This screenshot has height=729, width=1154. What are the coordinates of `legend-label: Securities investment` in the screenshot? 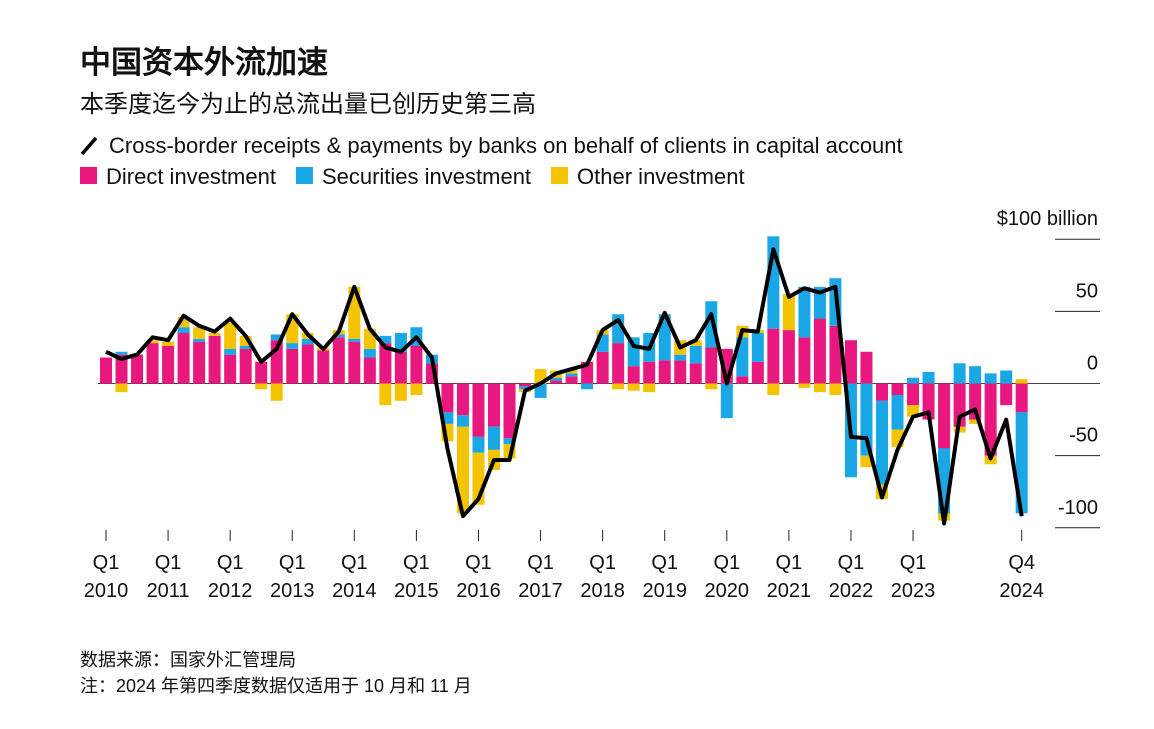 It's located at (426, 176).